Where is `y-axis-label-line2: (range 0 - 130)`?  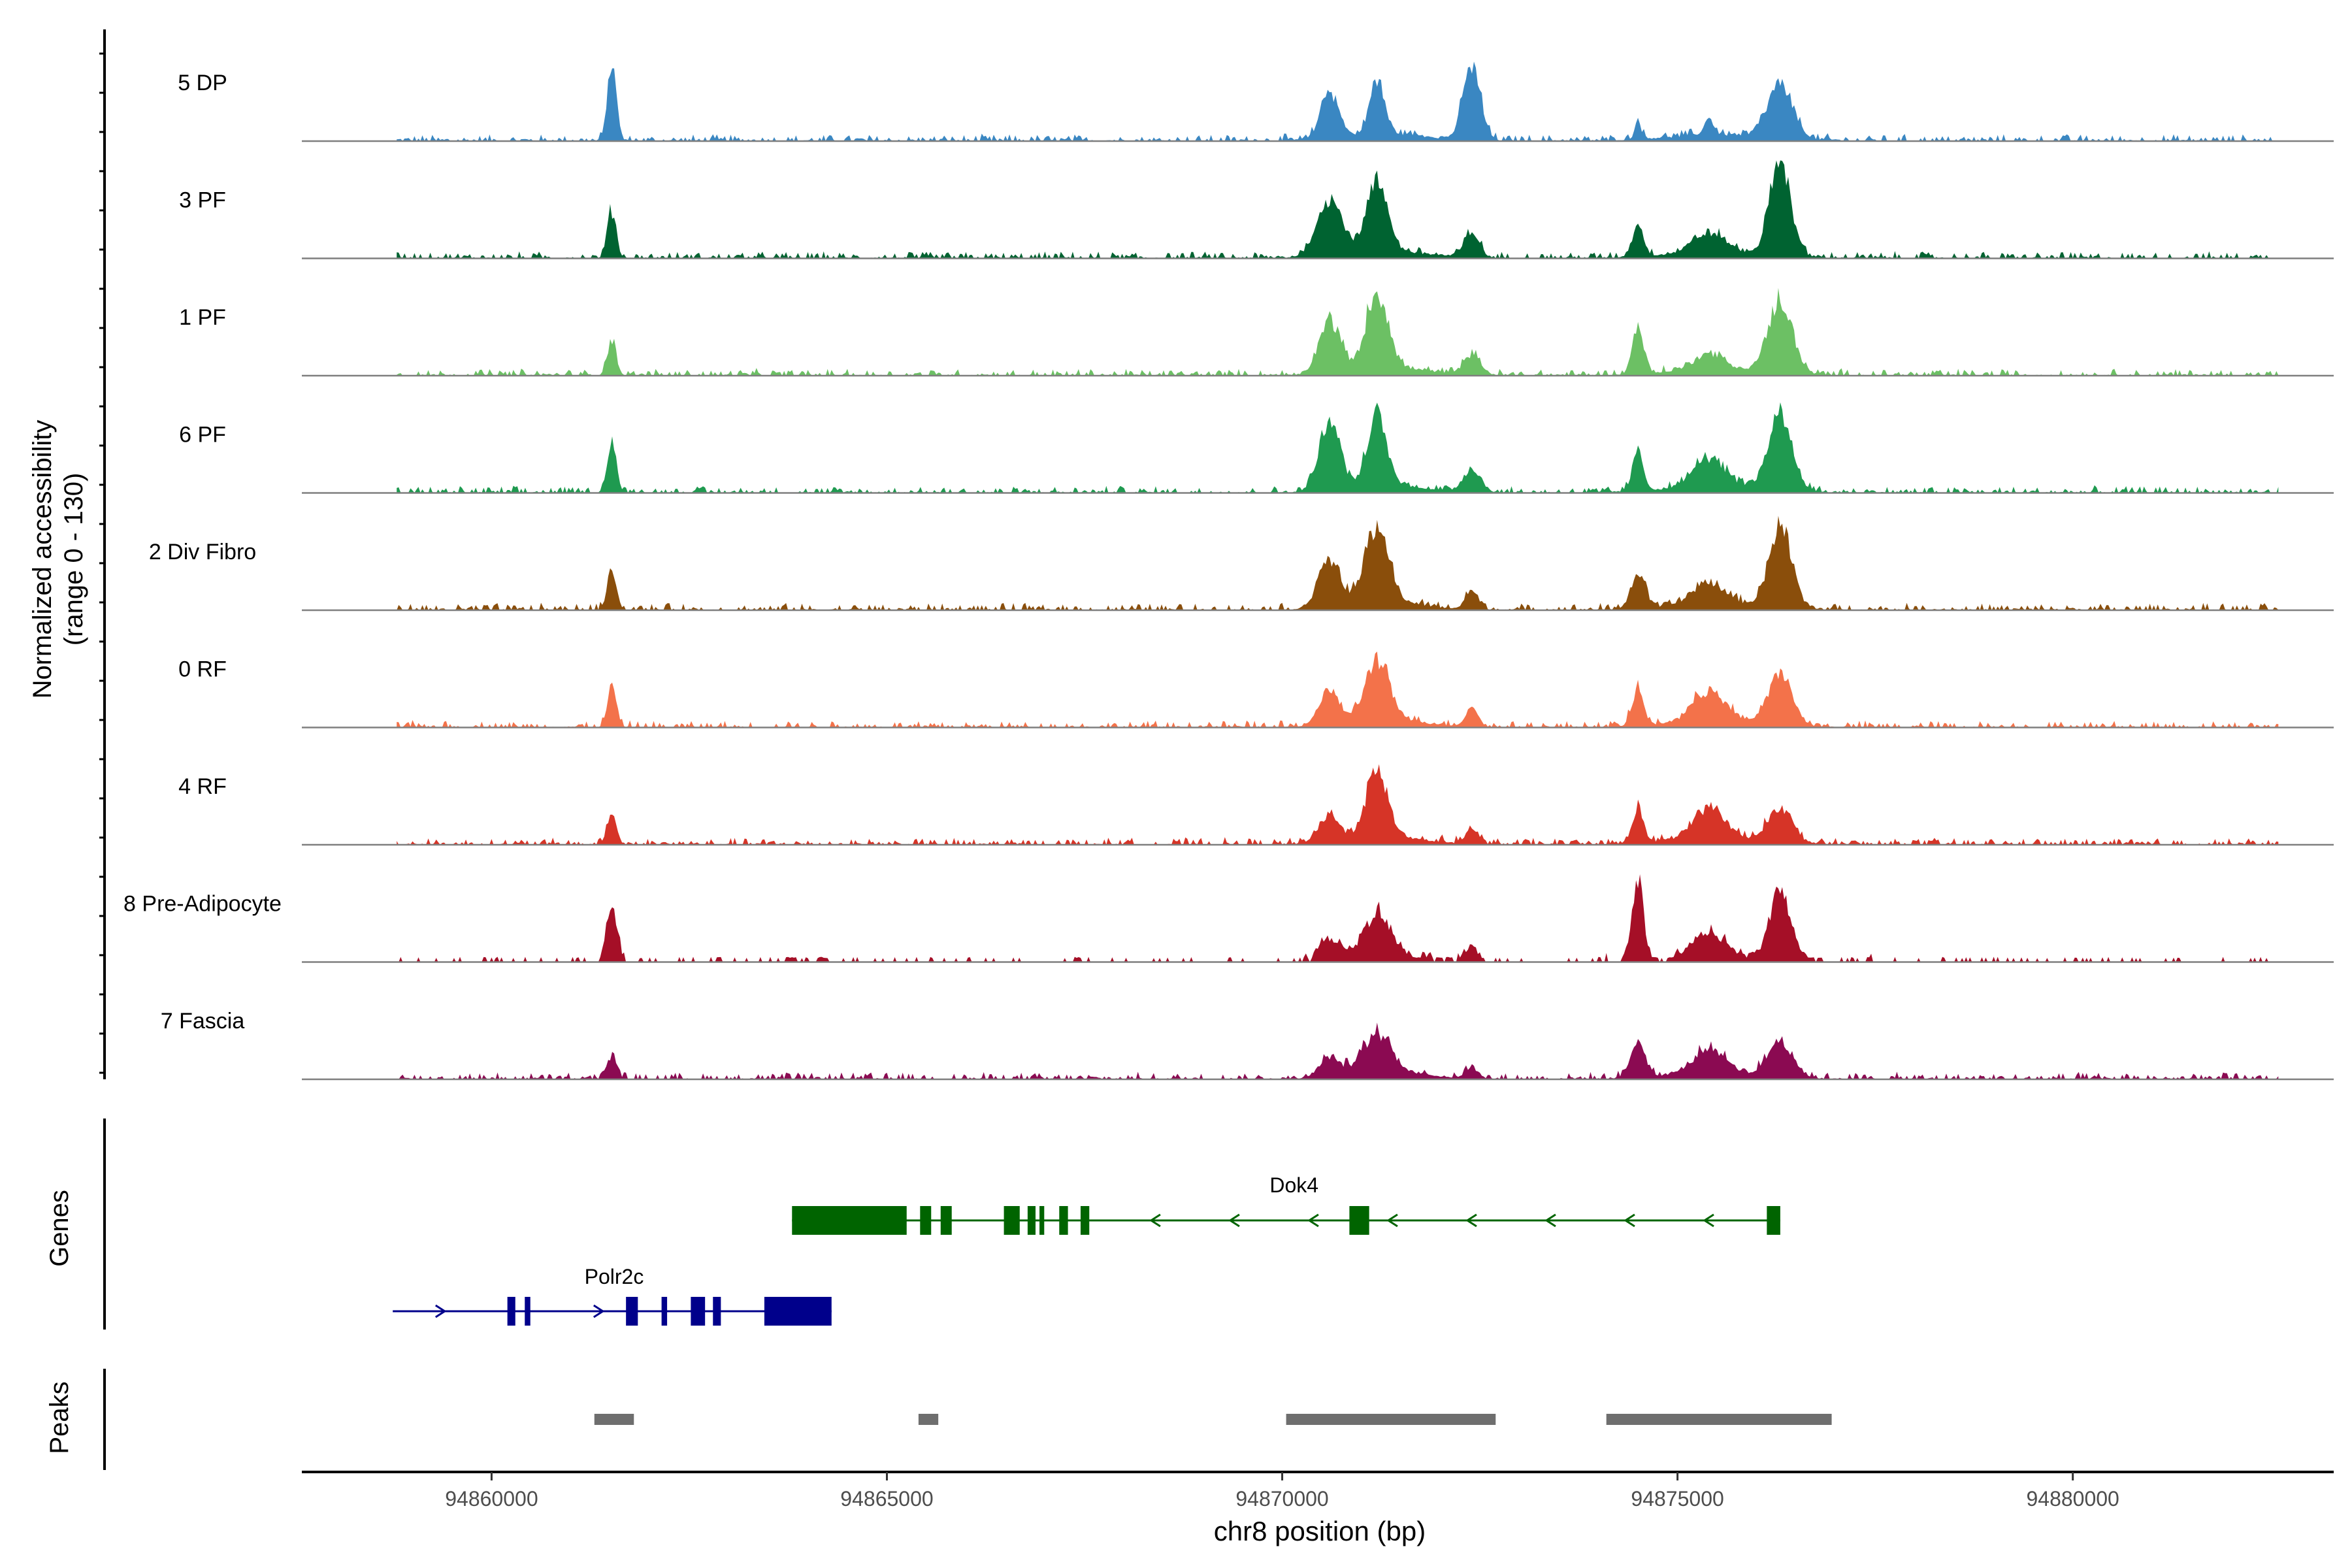 y-axis-label-line2: (range 0 - 130) is located at coordinates (73, 559).